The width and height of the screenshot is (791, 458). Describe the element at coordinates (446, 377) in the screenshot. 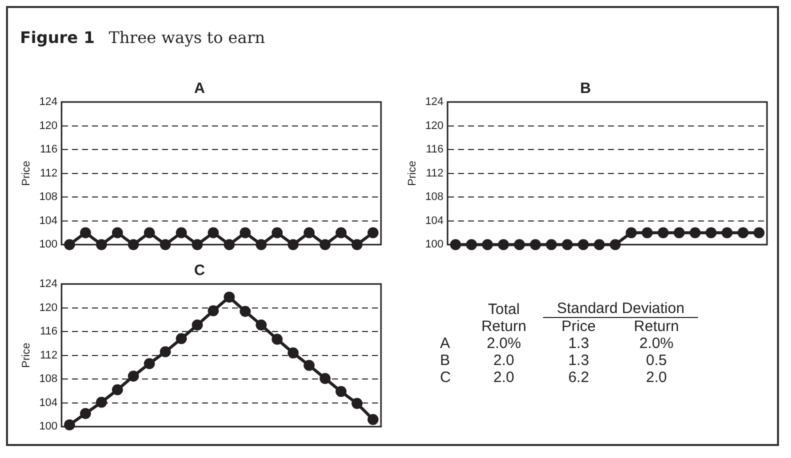

I see `text: C` at that location.